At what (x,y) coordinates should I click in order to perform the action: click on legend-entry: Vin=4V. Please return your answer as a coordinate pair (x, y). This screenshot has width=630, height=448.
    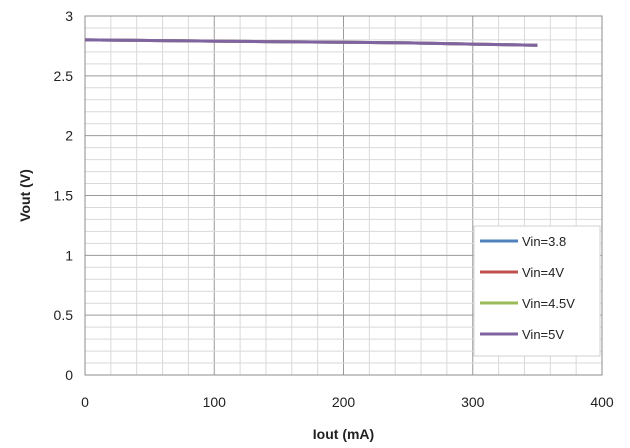
    Looking at the image, I should click on (543, 272).